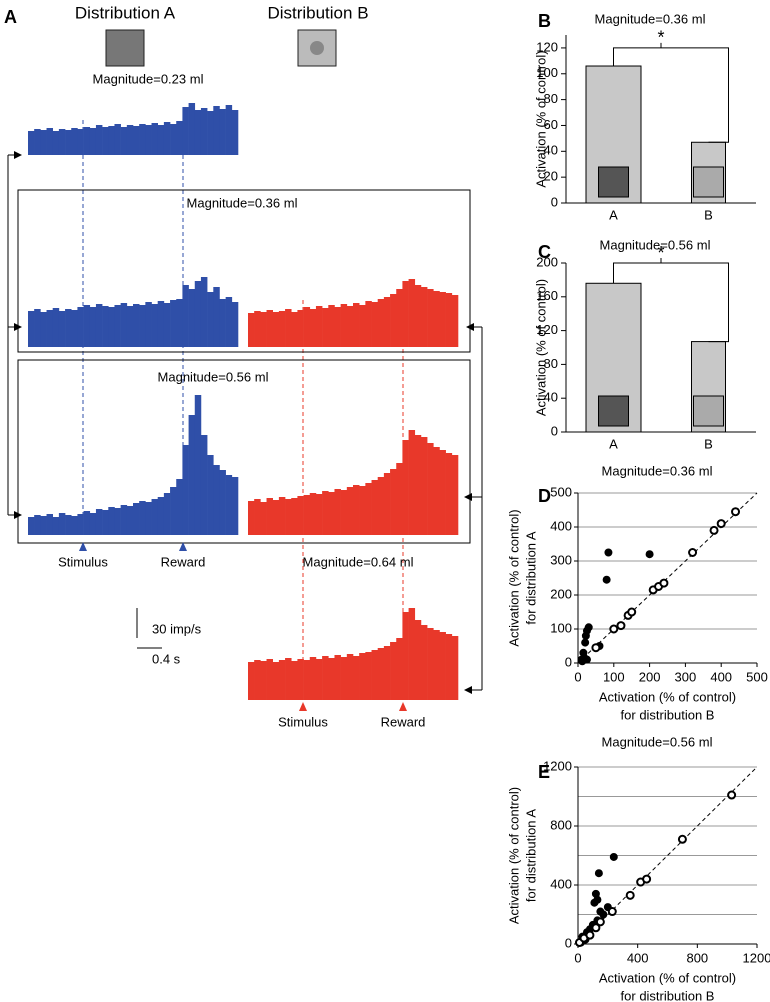 The height and width of the screenshot is (1002, 770). Describe the element at coordinates (358, 561) in the screenshot. I see `chart-title: Magnitude=0.64 ml` at that location.